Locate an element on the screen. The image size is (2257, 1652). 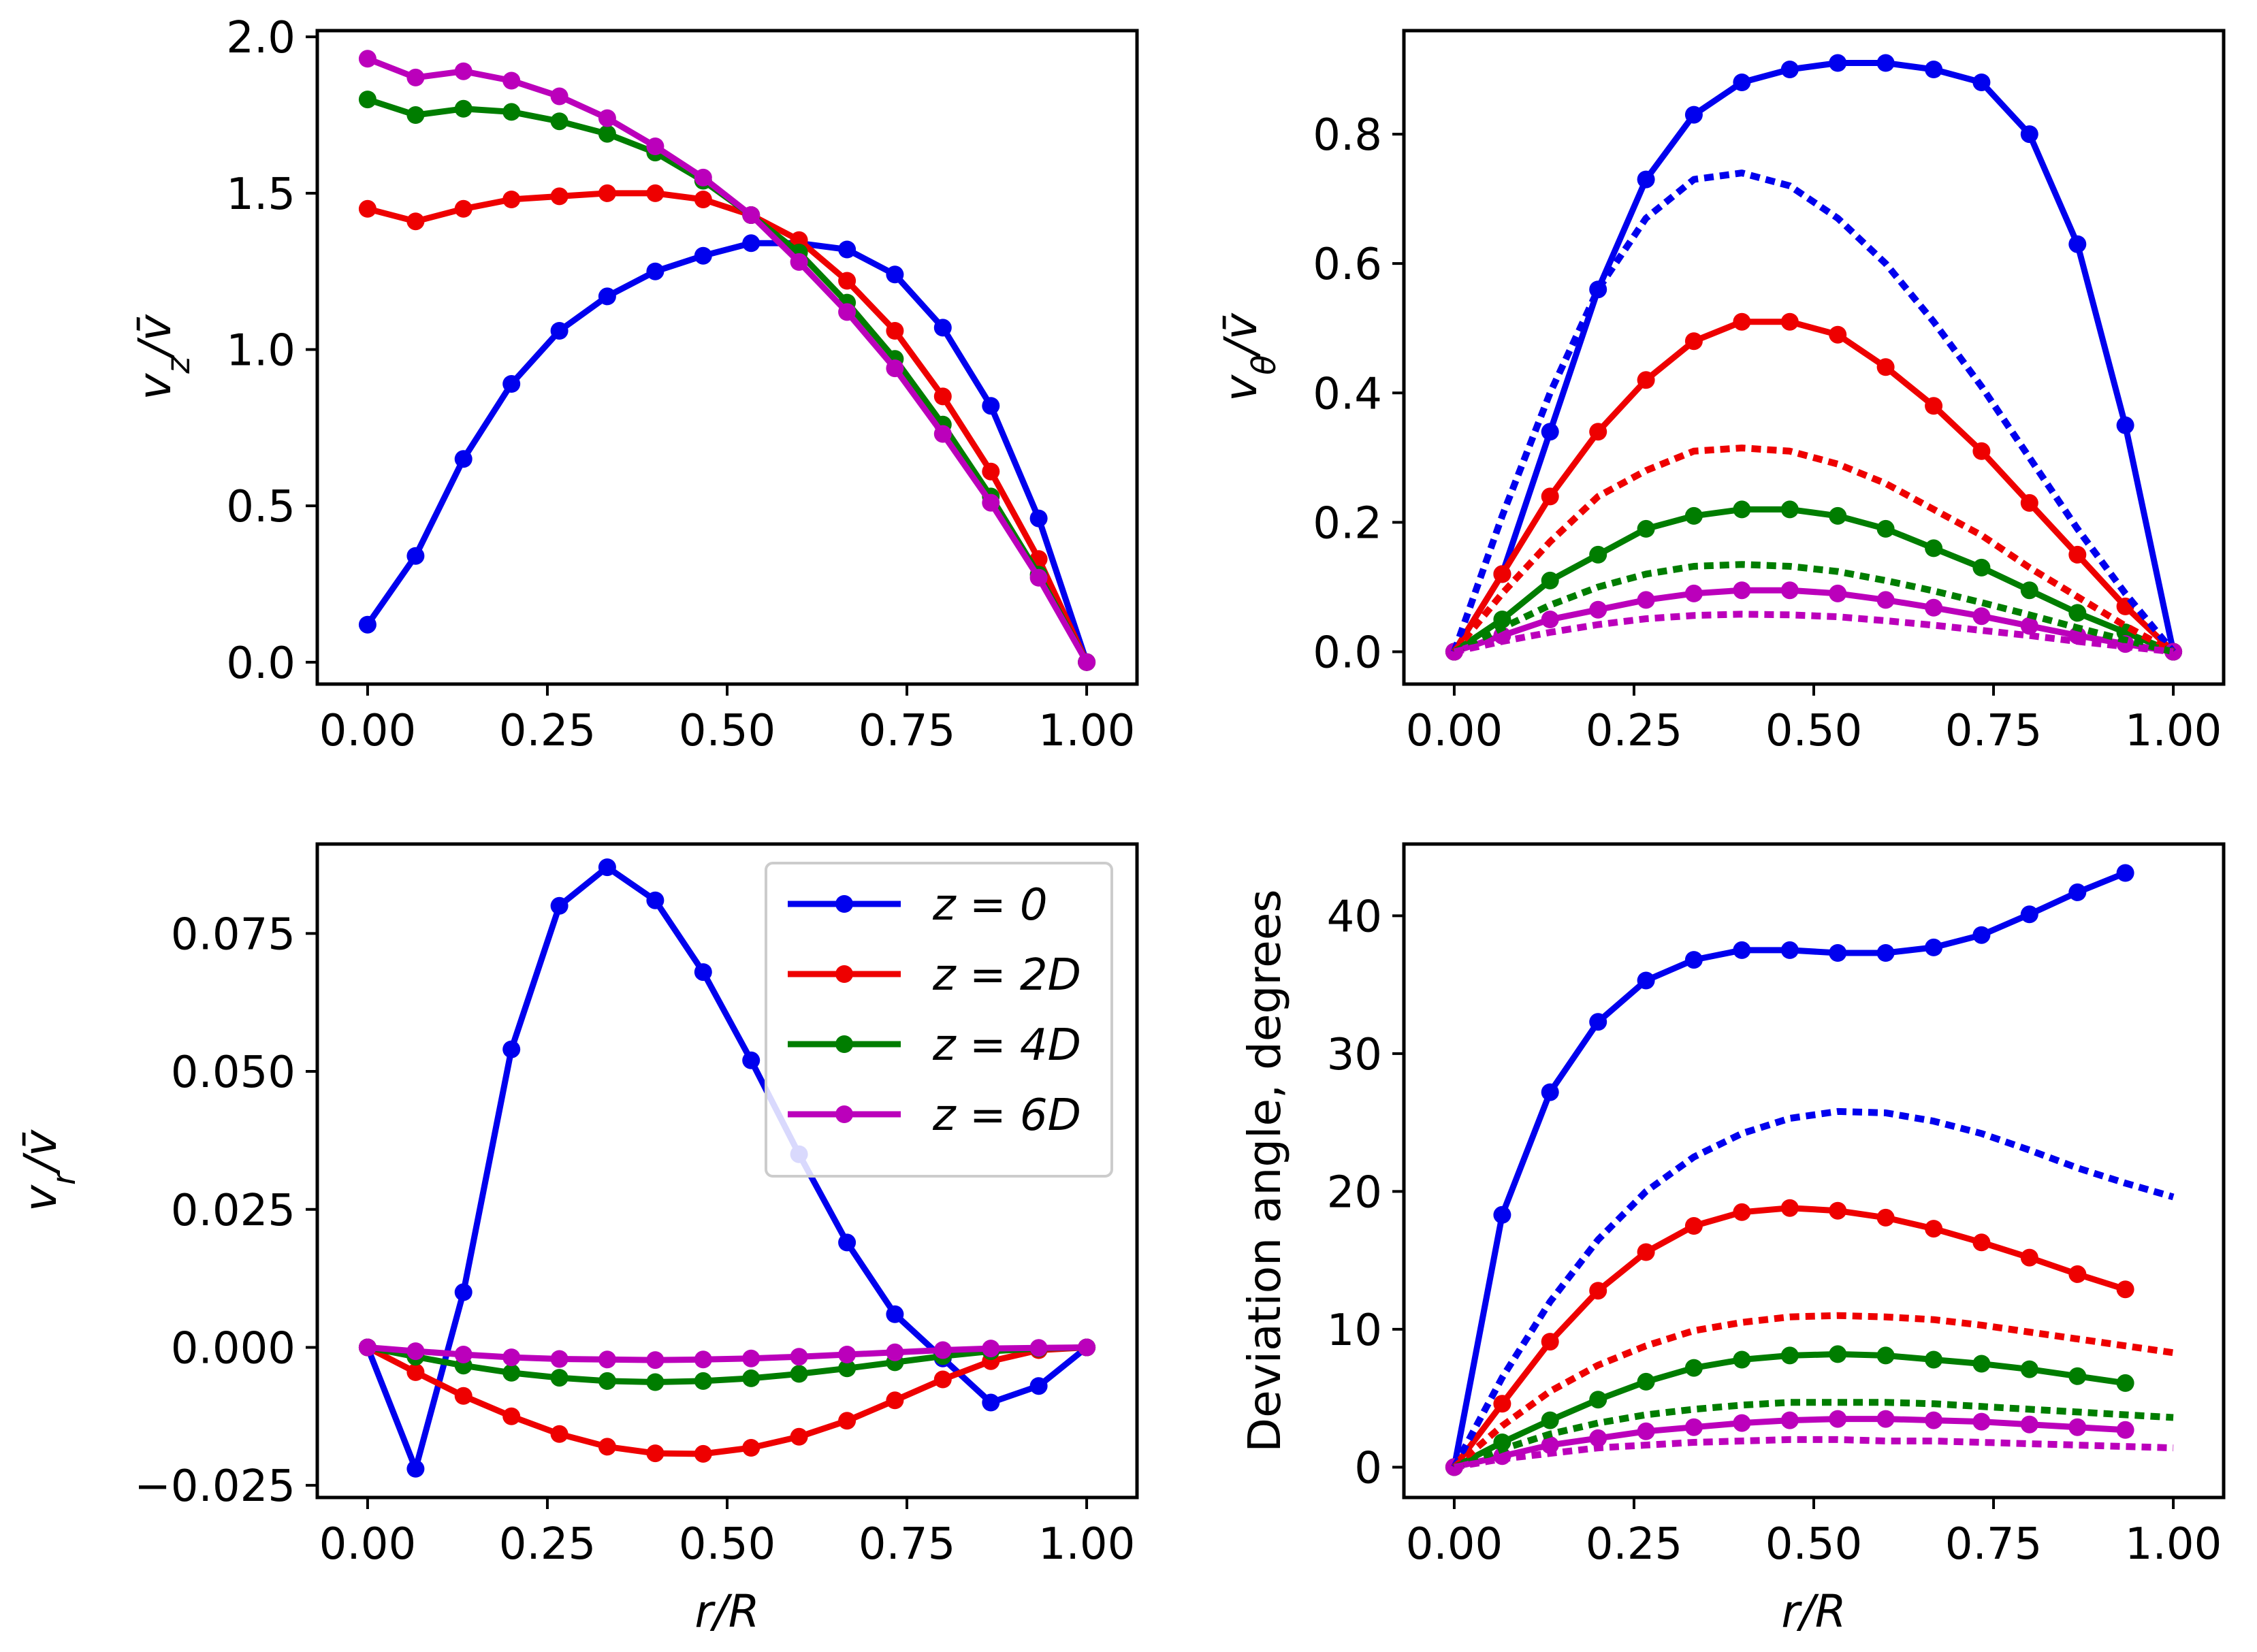
series-z-6d-dotted-line is located at coordinates (1813, 633).